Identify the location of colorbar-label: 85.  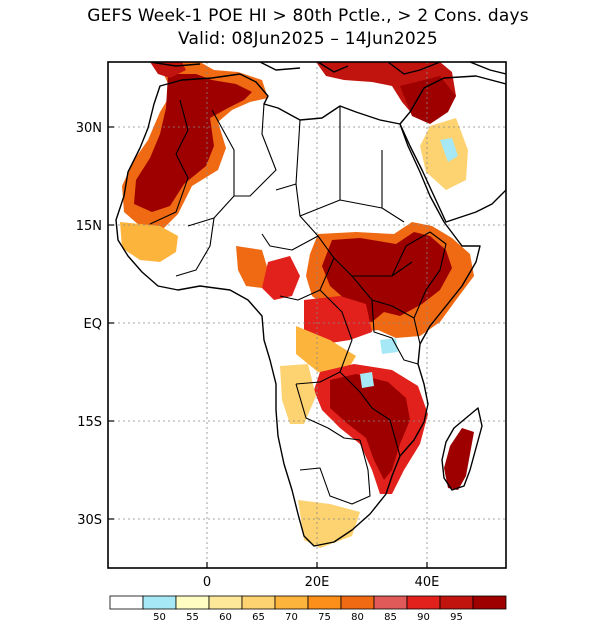
(390, 617).